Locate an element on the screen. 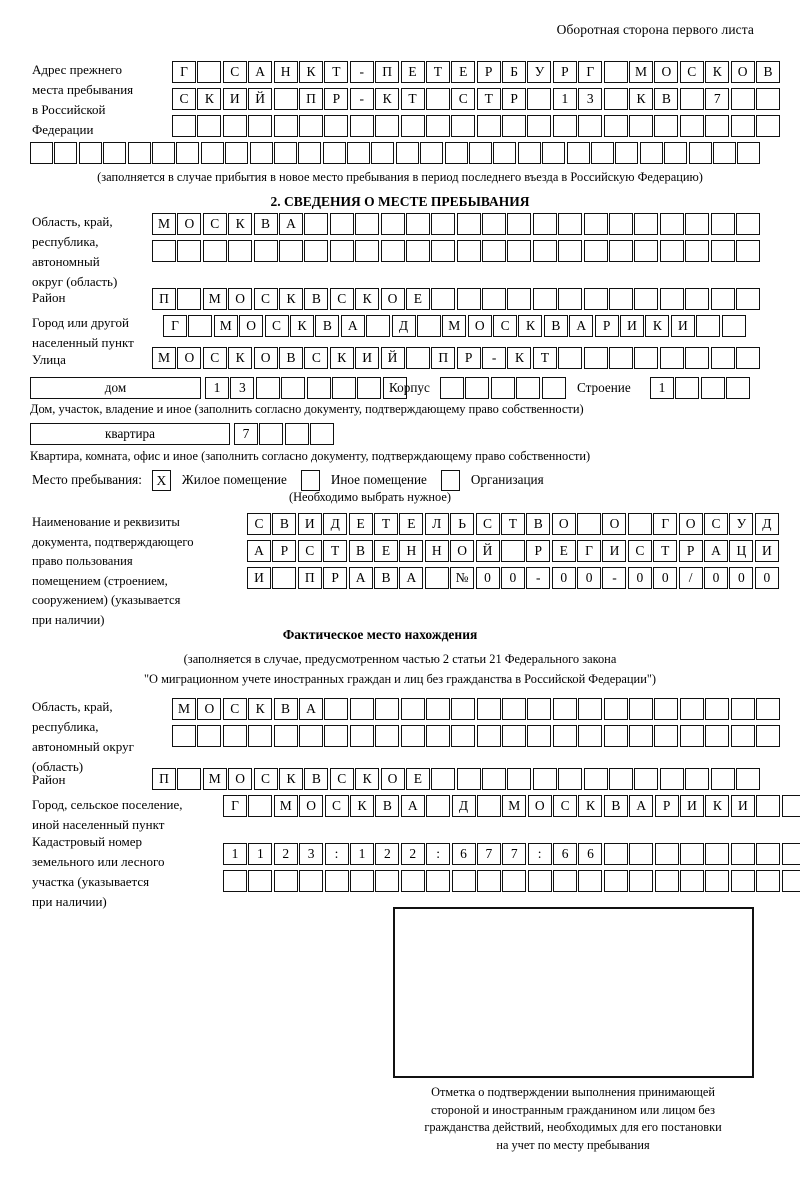 The image size is (800, 1180). actual-district-cell-3: М is located at coordinates (214, 779).